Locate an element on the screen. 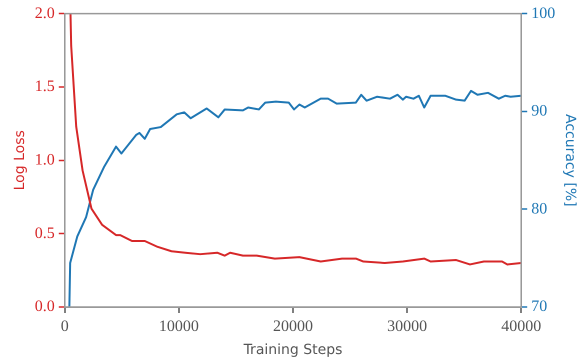 The image size is (588, 363). x-tick-label: 0 is located at coordinates (64, 326).